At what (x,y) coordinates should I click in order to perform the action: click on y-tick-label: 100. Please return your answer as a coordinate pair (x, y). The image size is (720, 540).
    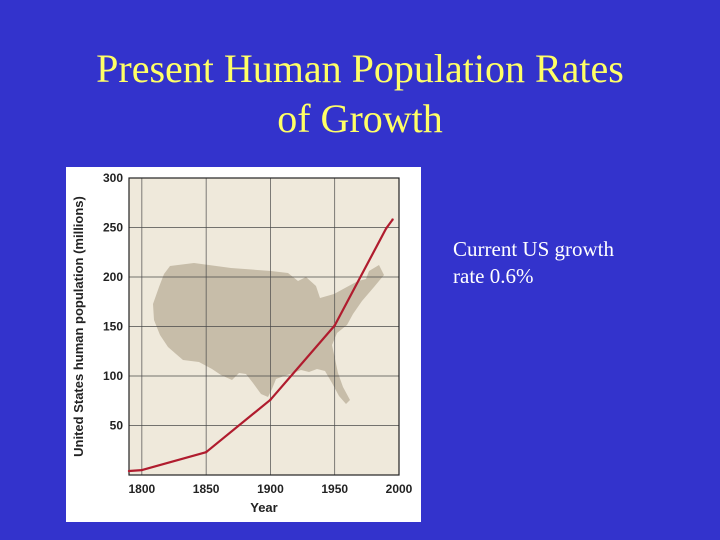
    Looking at the image, I should click on (113, 376).